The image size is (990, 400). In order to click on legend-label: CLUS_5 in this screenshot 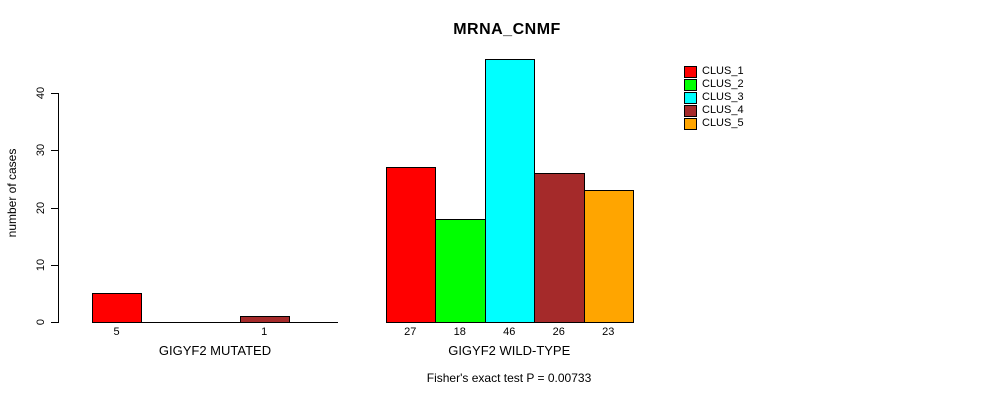, I will do `click(723, 123)`.